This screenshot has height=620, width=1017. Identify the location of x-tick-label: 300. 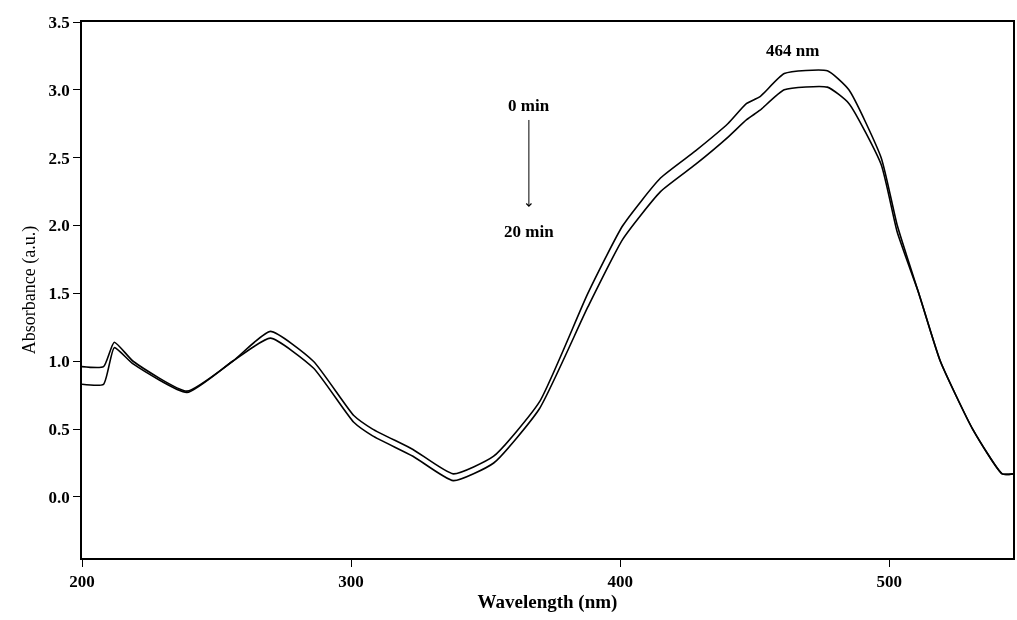
(351, 582).